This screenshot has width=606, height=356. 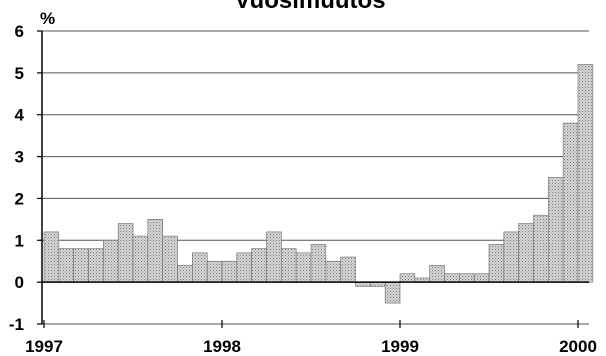 I want to click on x-tick-label: 1997, so click(x=44, y=346).